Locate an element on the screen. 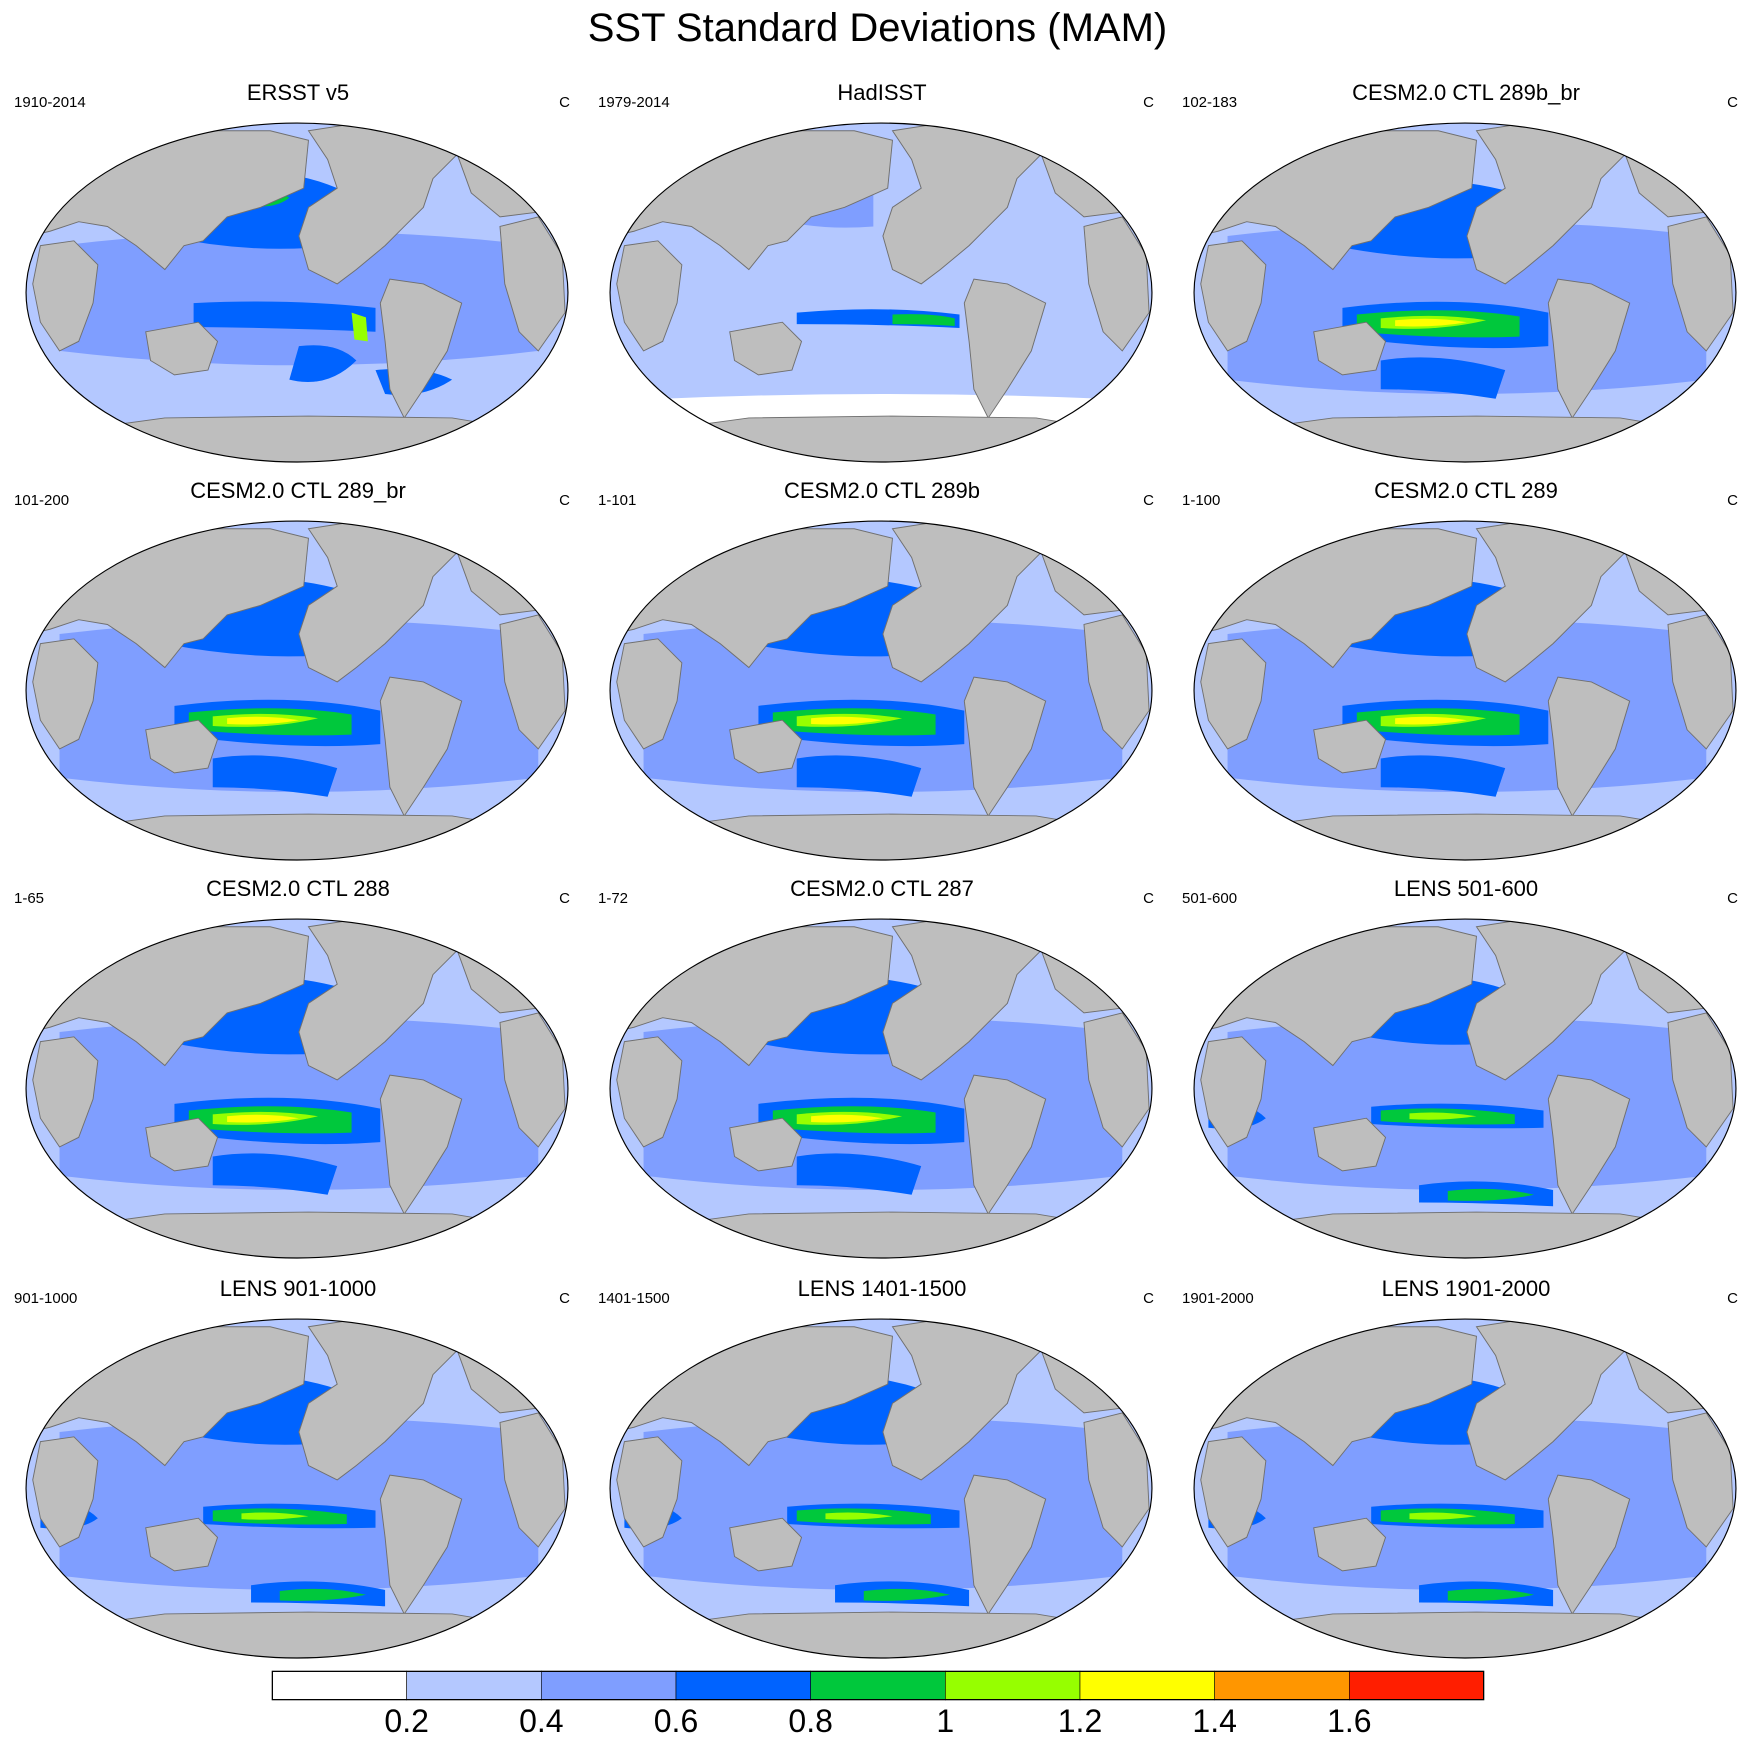  panel-title: LENS 901-1000 is located at coordinates (298, 1288).